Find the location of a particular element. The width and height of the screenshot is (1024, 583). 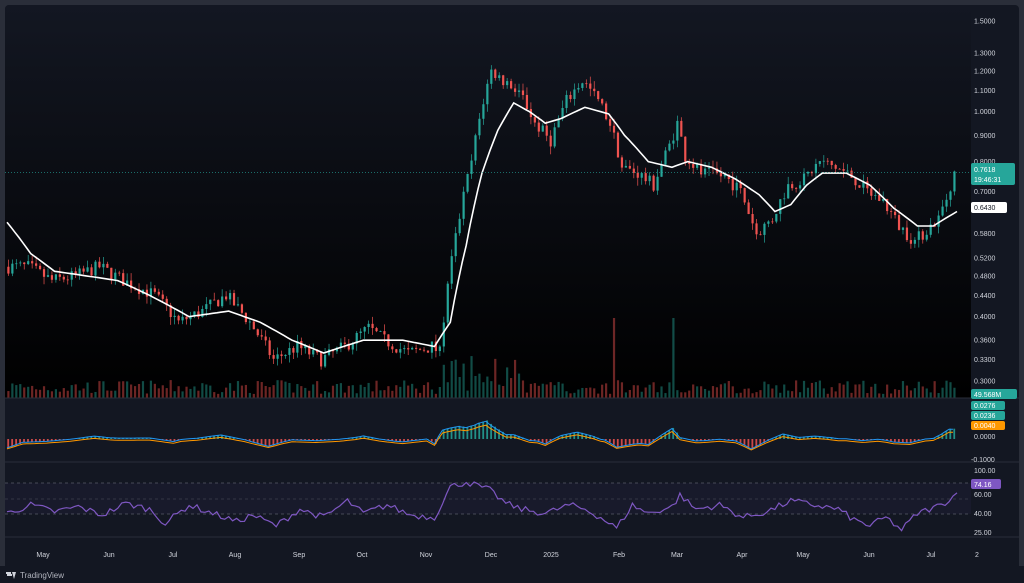

tradingview-branding: TradingView is located at coordinates (35, 575).